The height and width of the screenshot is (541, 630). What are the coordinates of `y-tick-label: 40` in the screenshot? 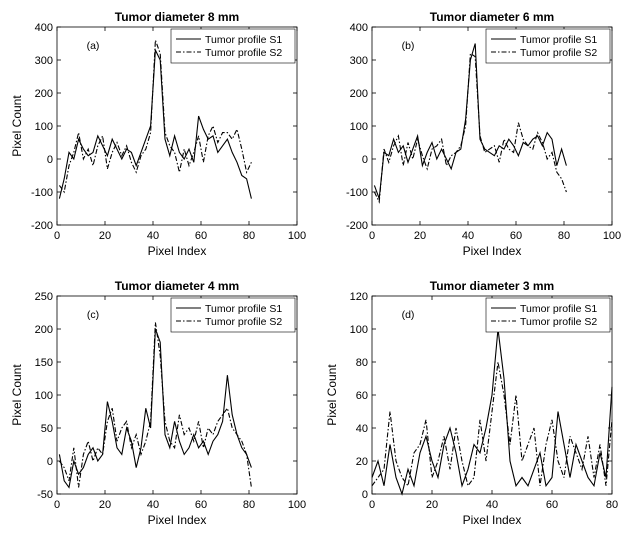 It's located at (362, 429).